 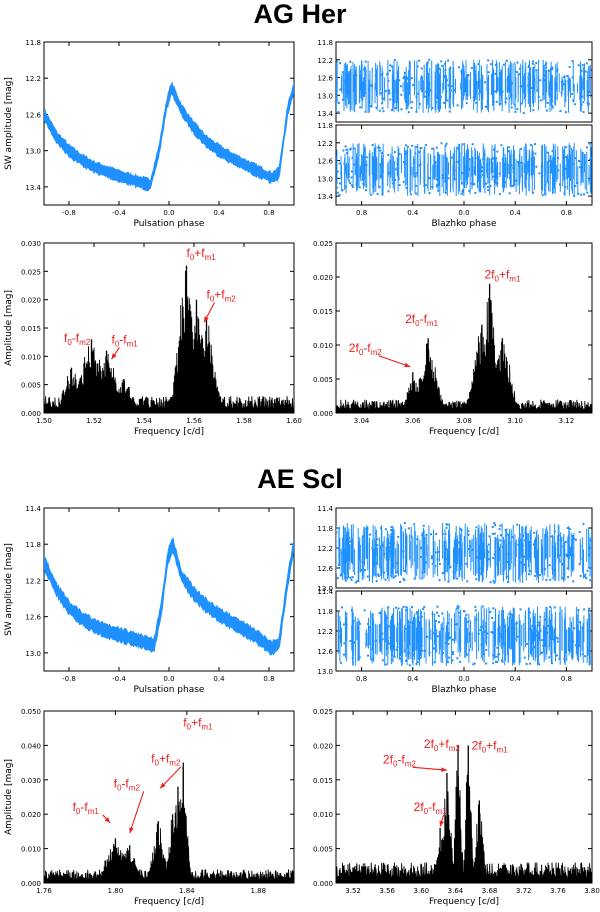 What do you see at coordinates (169, 136) in the screenshot?
I see `plot-area` at bounding box center [169, 136].